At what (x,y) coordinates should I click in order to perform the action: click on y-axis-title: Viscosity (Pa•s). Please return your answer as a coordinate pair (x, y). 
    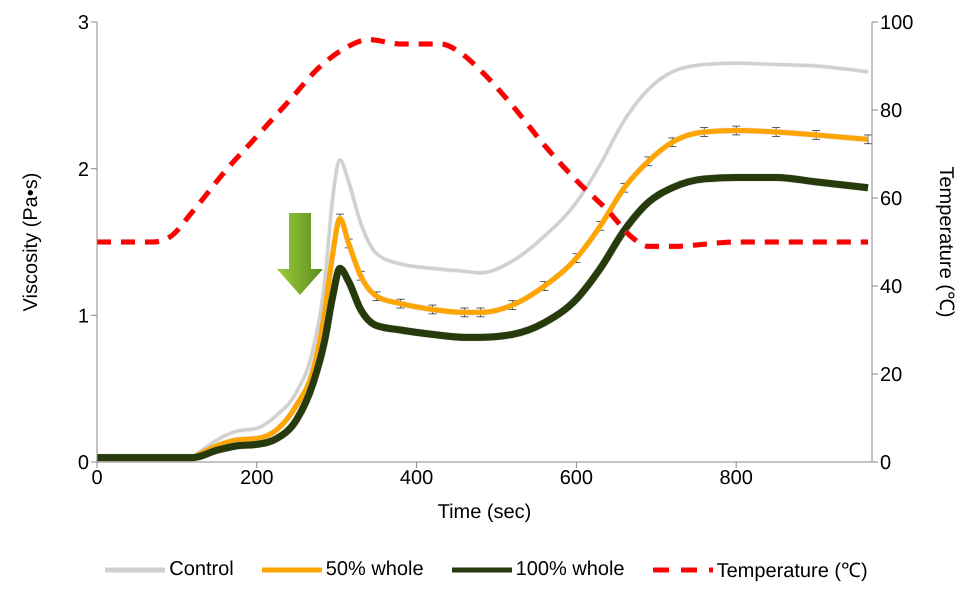
    Looking at the image, I should click on (31, 242).